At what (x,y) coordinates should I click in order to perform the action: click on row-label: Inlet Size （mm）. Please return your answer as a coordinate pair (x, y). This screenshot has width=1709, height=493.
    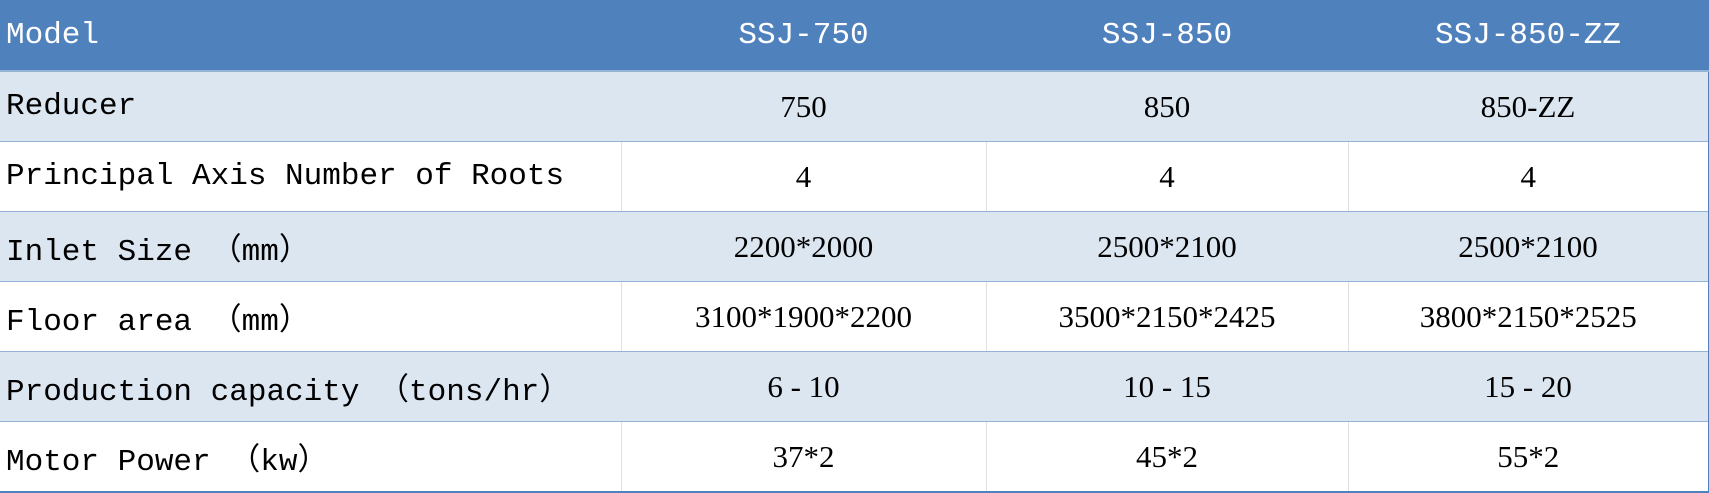
    Looking at the image, I should click on (310, 246).